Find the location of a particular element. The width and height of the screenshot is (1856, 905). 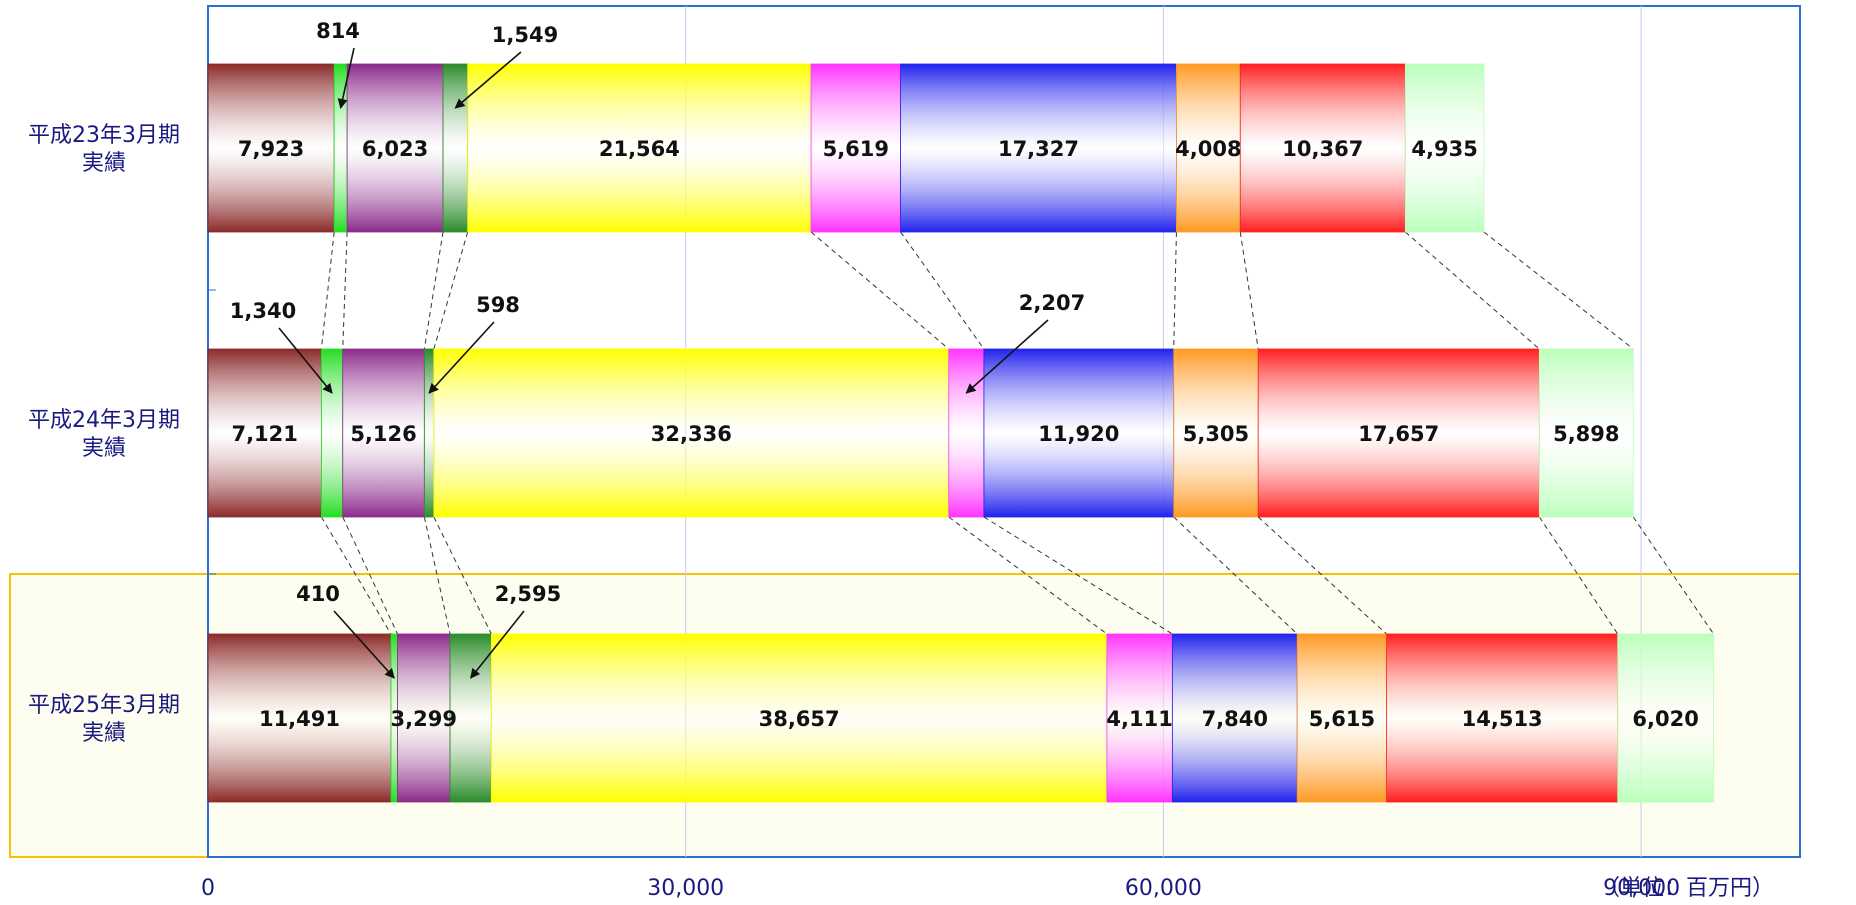

category-label: 平成24年3月期実績 is located at coordinates (104, 434).